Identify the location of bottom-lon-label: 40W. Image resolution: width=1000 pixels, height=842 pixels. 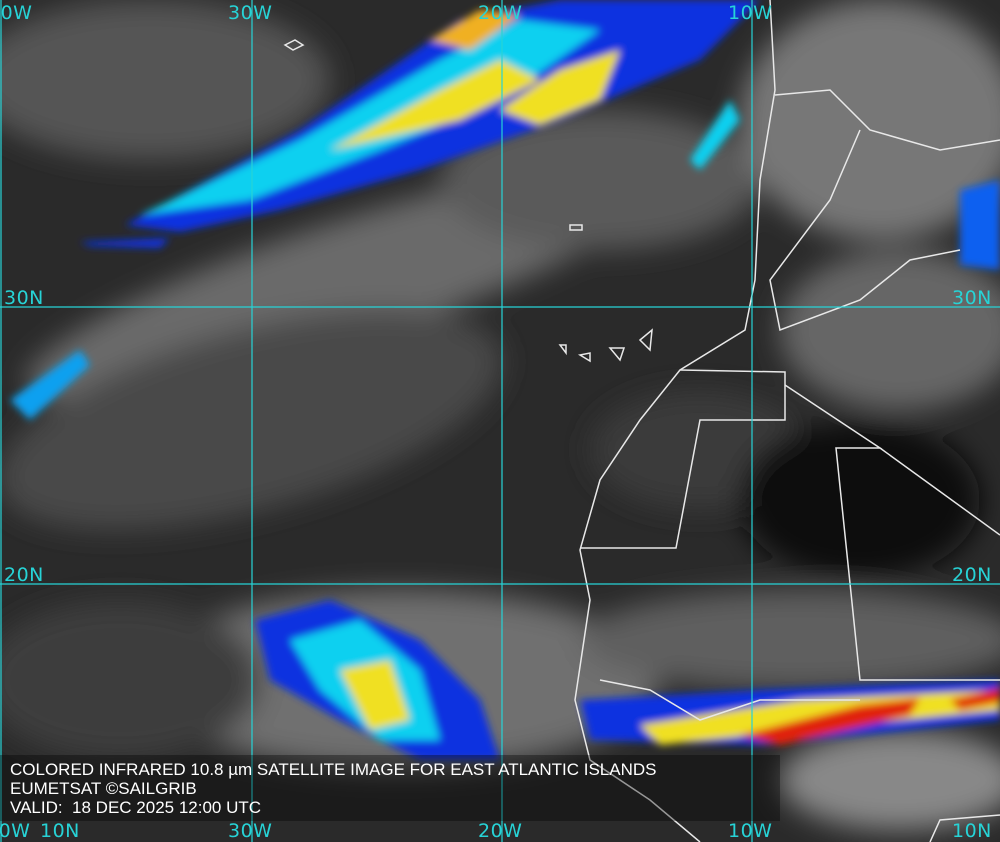
(15, 831).